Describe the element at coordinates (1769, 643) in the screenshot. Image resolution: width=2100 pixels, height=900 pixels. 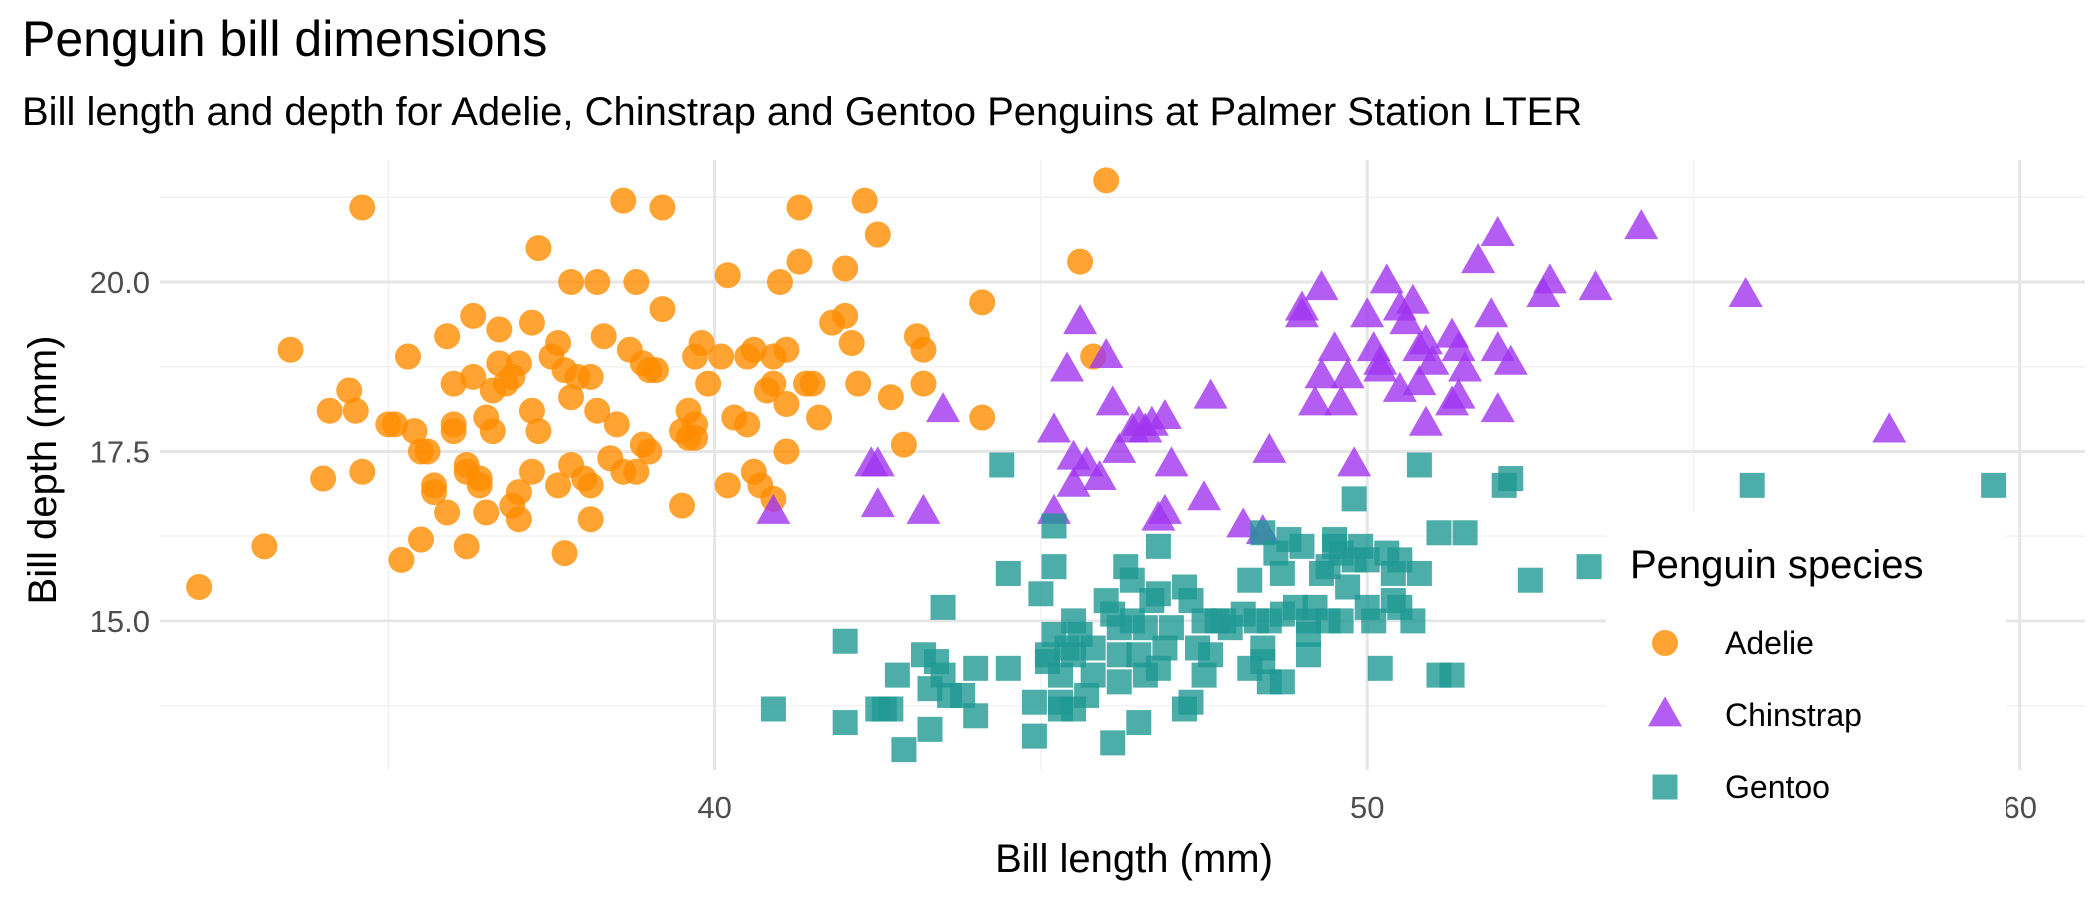
I see `legend-label: Adelie` at that location.